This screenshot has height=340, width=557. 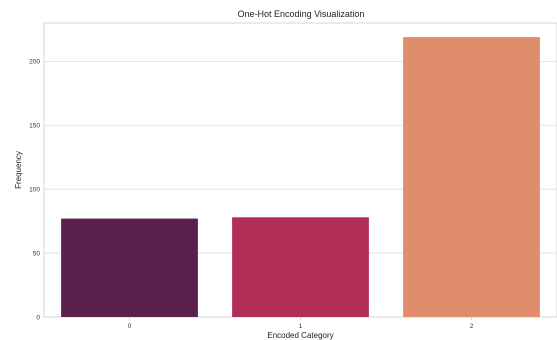 What do you see at coordinates (300, 335) in the screenshot?
I see `x-axis-label: Encoded Category` at bounding box center [300, 335].